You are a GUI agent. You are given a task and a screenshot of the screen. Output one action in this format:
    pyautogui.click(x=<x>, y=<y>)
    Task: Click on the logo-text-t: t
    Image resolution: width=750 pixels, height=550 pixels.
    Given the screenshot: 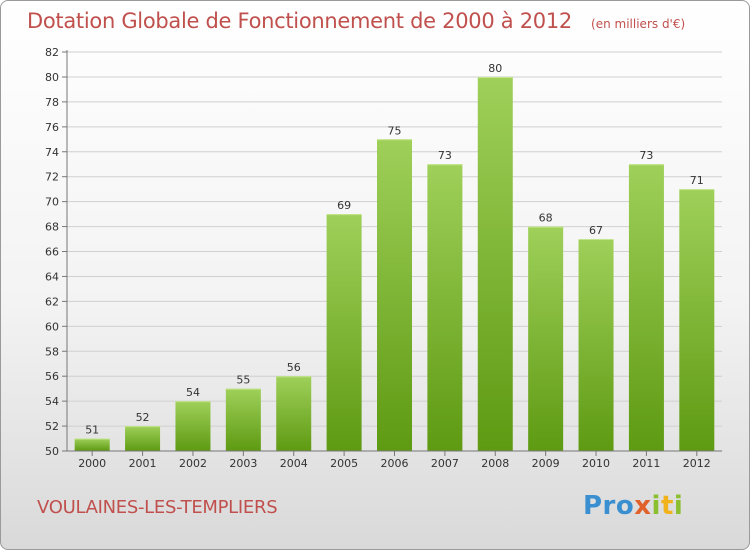 What is the action you would take?
    pyautogui.click(x=667, y=506)
    